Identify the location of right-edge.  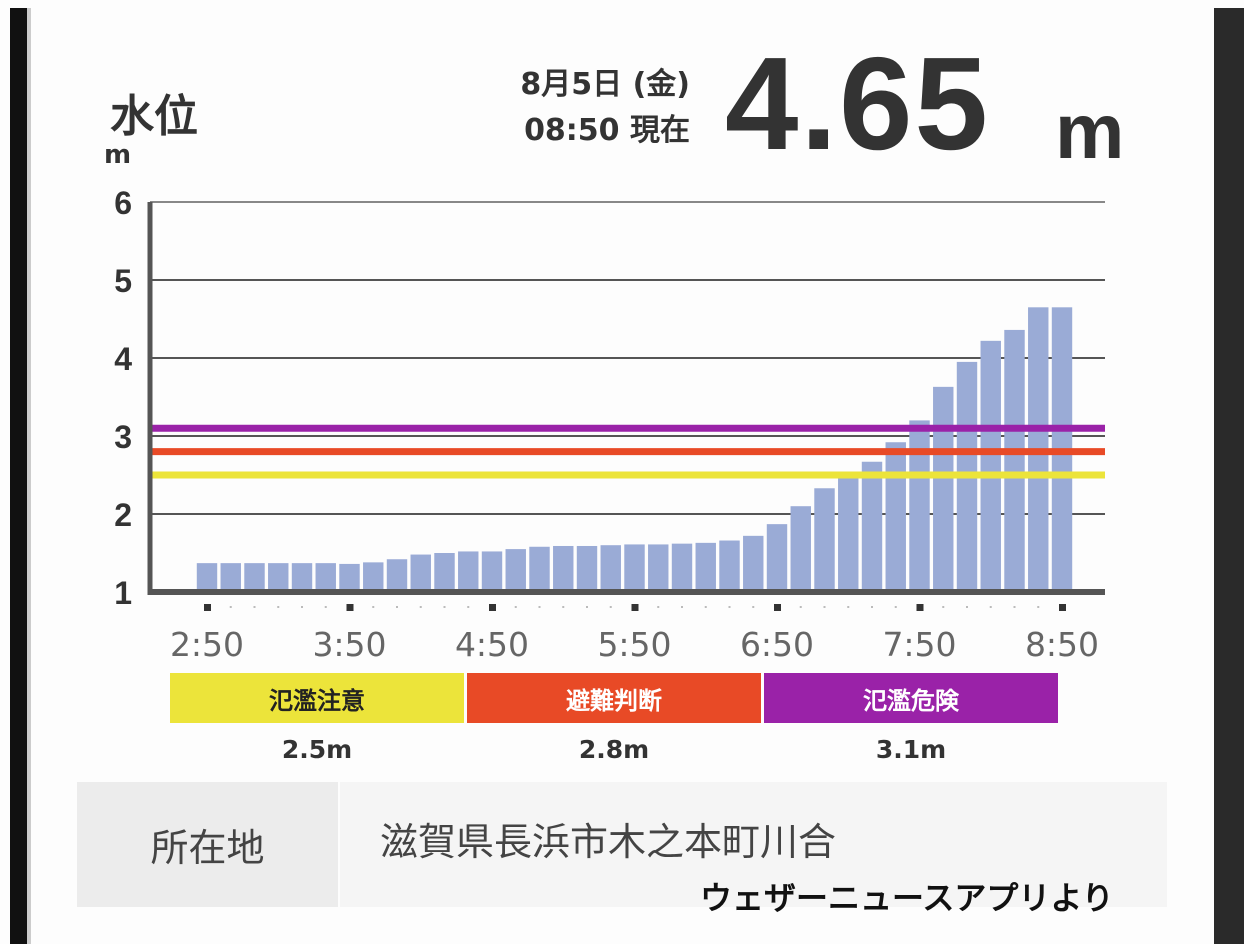
(1229, 476).